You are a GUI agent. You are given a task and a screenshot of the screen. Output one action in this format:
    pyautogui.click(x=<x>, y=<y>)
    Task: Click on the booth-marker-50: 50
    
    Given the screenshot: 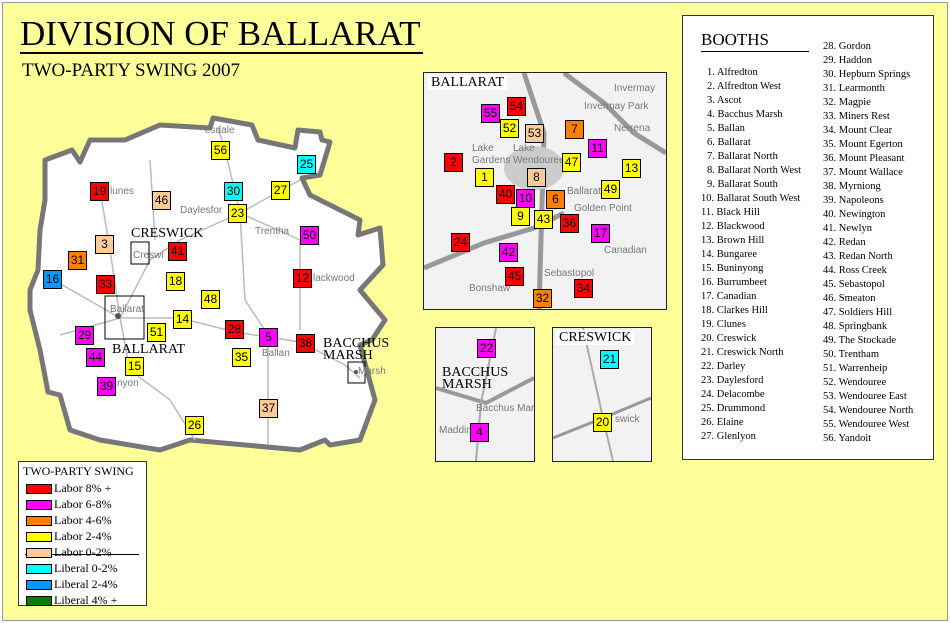 What is the action you would take?
    pyautogui.click(x=309, y=235)
    